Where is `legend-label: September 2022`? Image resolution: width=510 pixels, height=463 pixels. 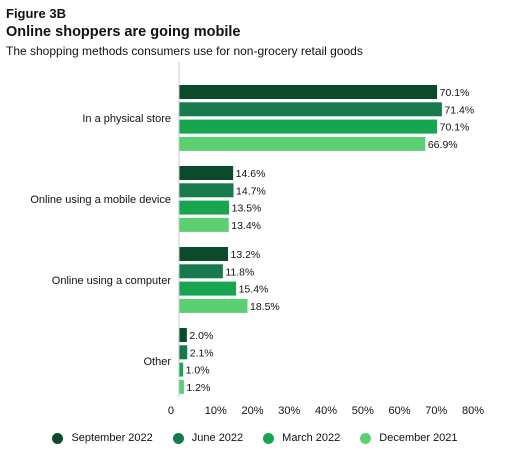
legend-label: September 2022 is located at coordinates (112, 438).